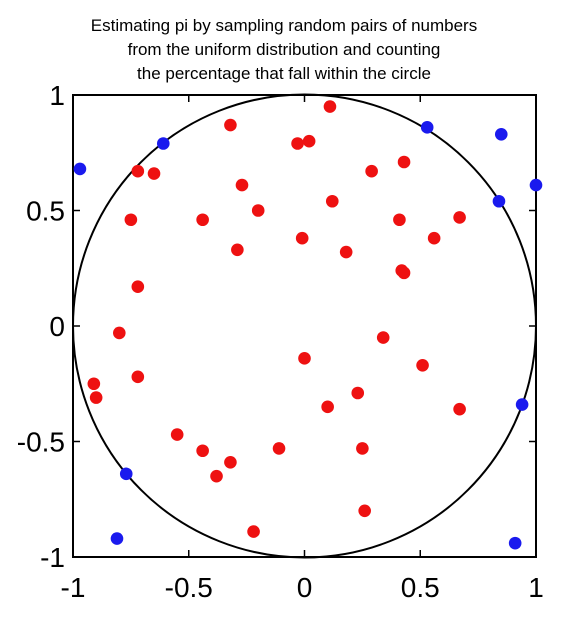  I want to click on y-tick-label: 0.5, so click(45, 211).